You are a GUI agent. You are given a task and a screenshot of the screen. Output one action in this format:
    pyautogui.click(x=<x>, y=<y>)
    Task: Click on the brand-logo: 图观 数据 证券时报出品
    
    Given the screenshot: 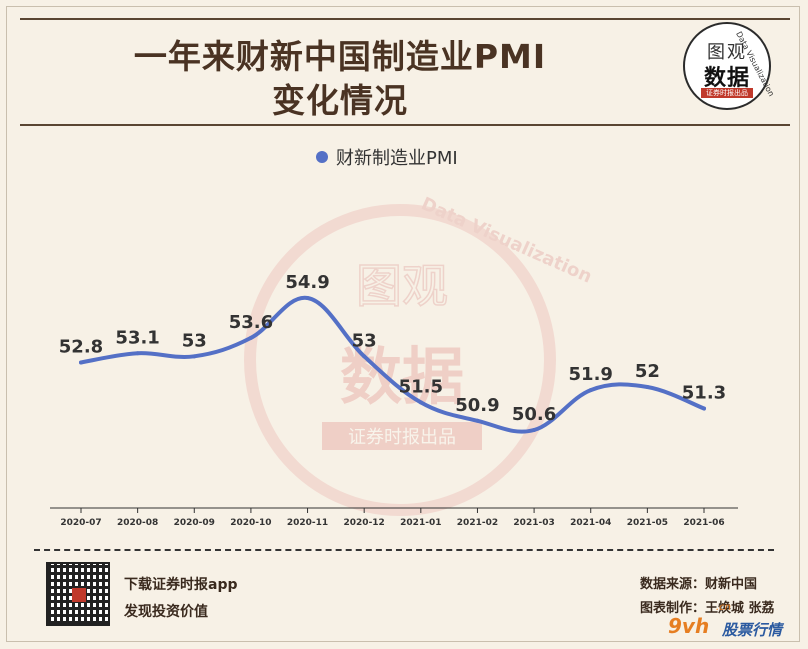 What is the action you would take?
    pyautogui.click(x=727, y=66)
    